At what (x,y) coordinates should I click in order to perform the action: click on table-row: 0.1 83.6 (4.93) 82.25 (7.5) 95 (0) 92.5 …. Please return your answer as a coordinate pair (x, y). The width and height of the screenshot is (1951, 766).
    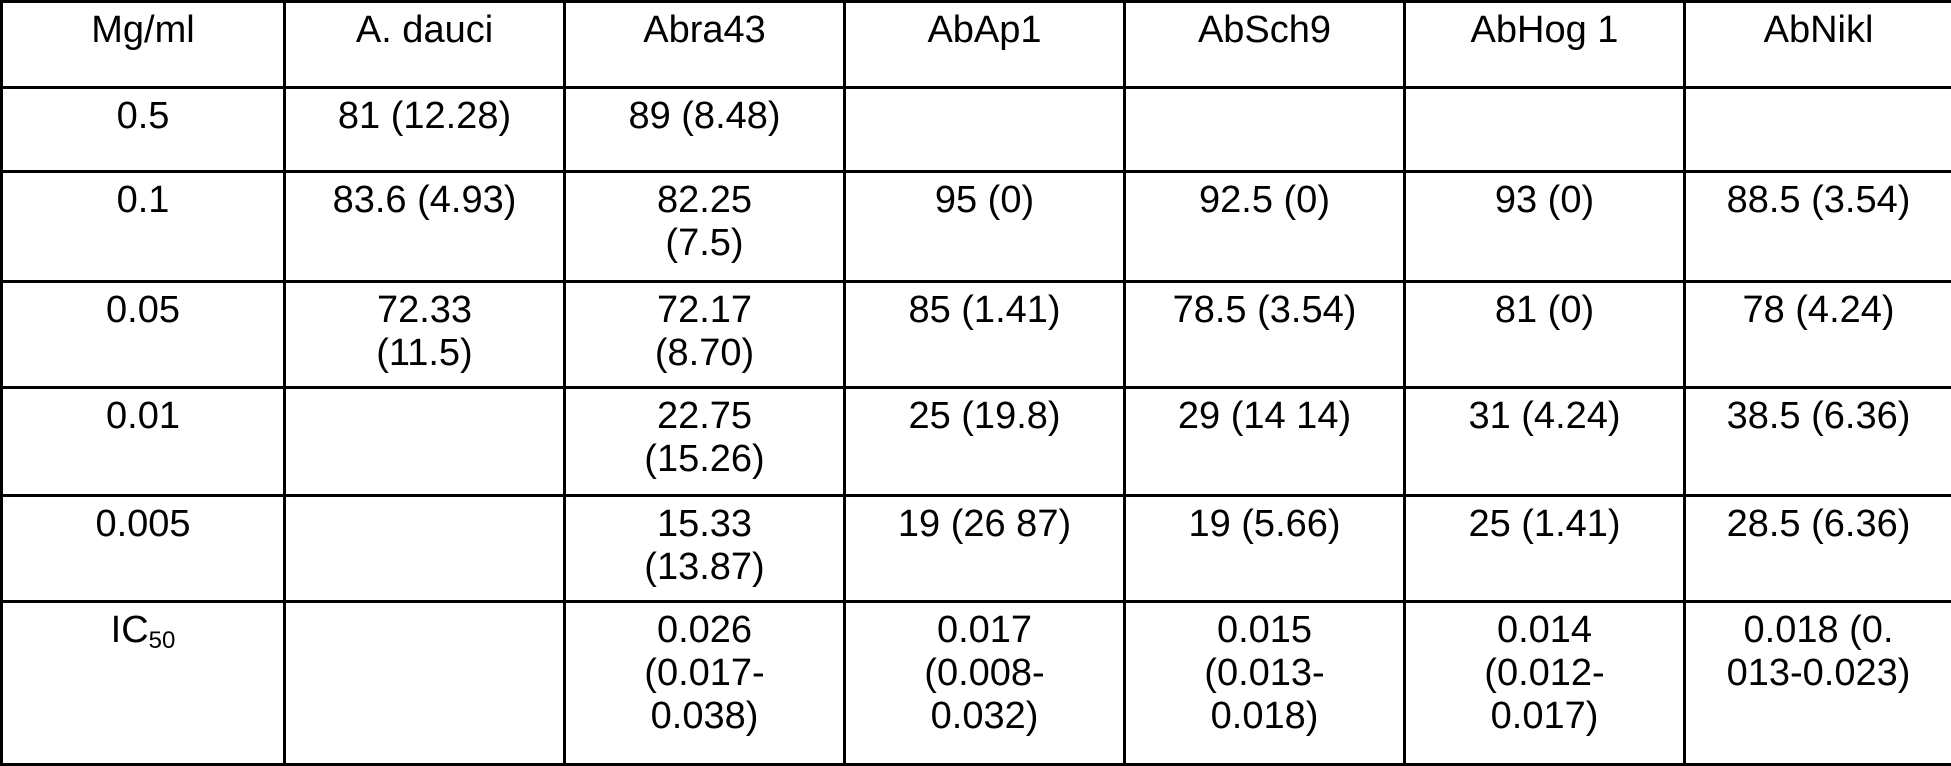
    Looking at the image, I should click on (976, 227).